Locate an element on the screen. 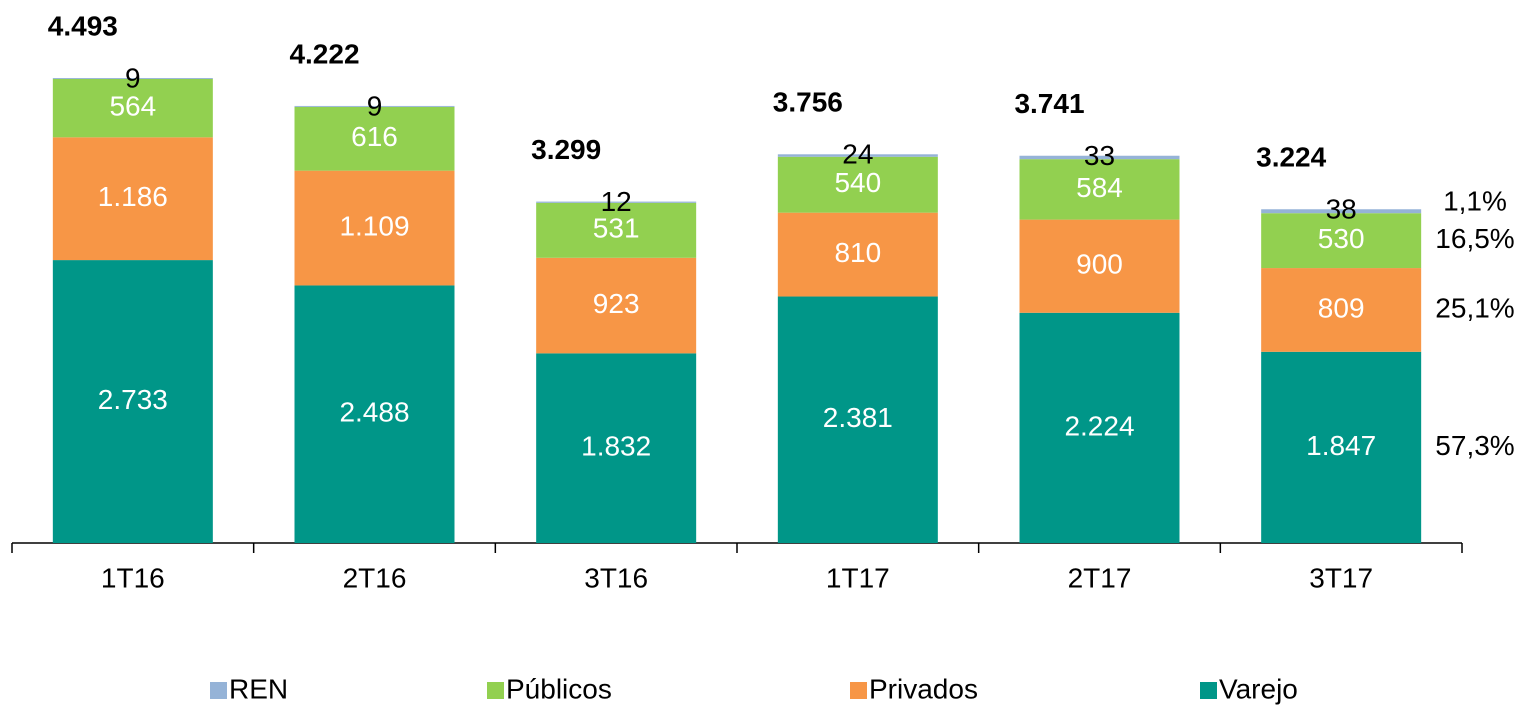  value-label: 564 is located at coordinates (132, 106).